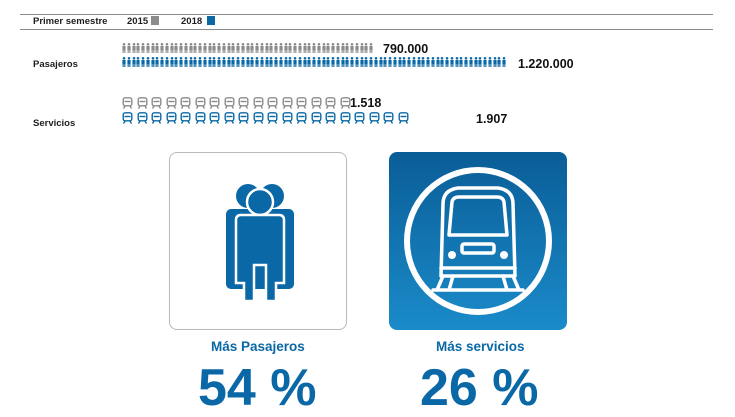  I want to click on mas-pasajeros-caption: Más Pasajeros, so click(258, 346).